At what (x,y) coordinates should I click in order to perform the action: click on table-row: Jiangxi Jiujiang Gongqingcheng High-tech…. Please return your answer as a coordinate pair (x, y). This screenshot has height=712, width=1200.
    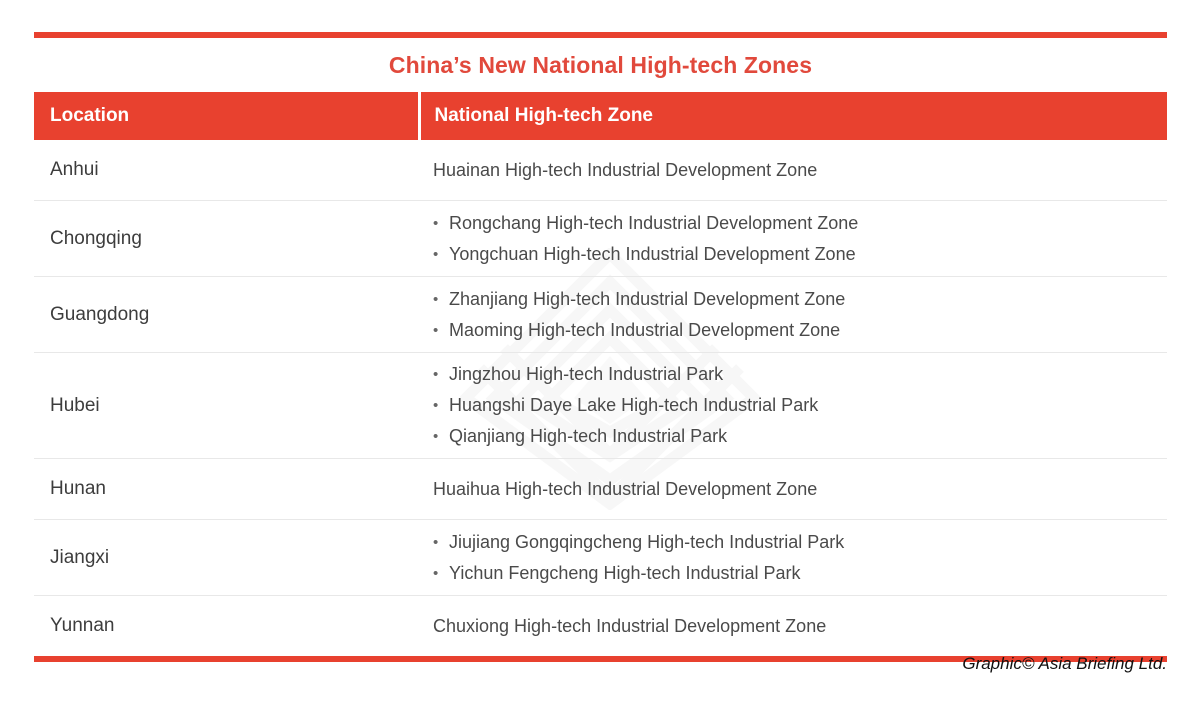
    Looking at the image, I should click on (600, 557).